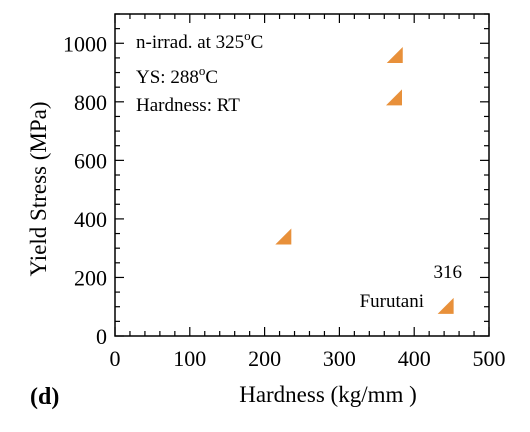 The width and height of the screenshot is (530, 432). Describe the element at coordinates (38, 188) in the screenshot. I see `y-axis-title: Yield Stress (MPa)` at that location.